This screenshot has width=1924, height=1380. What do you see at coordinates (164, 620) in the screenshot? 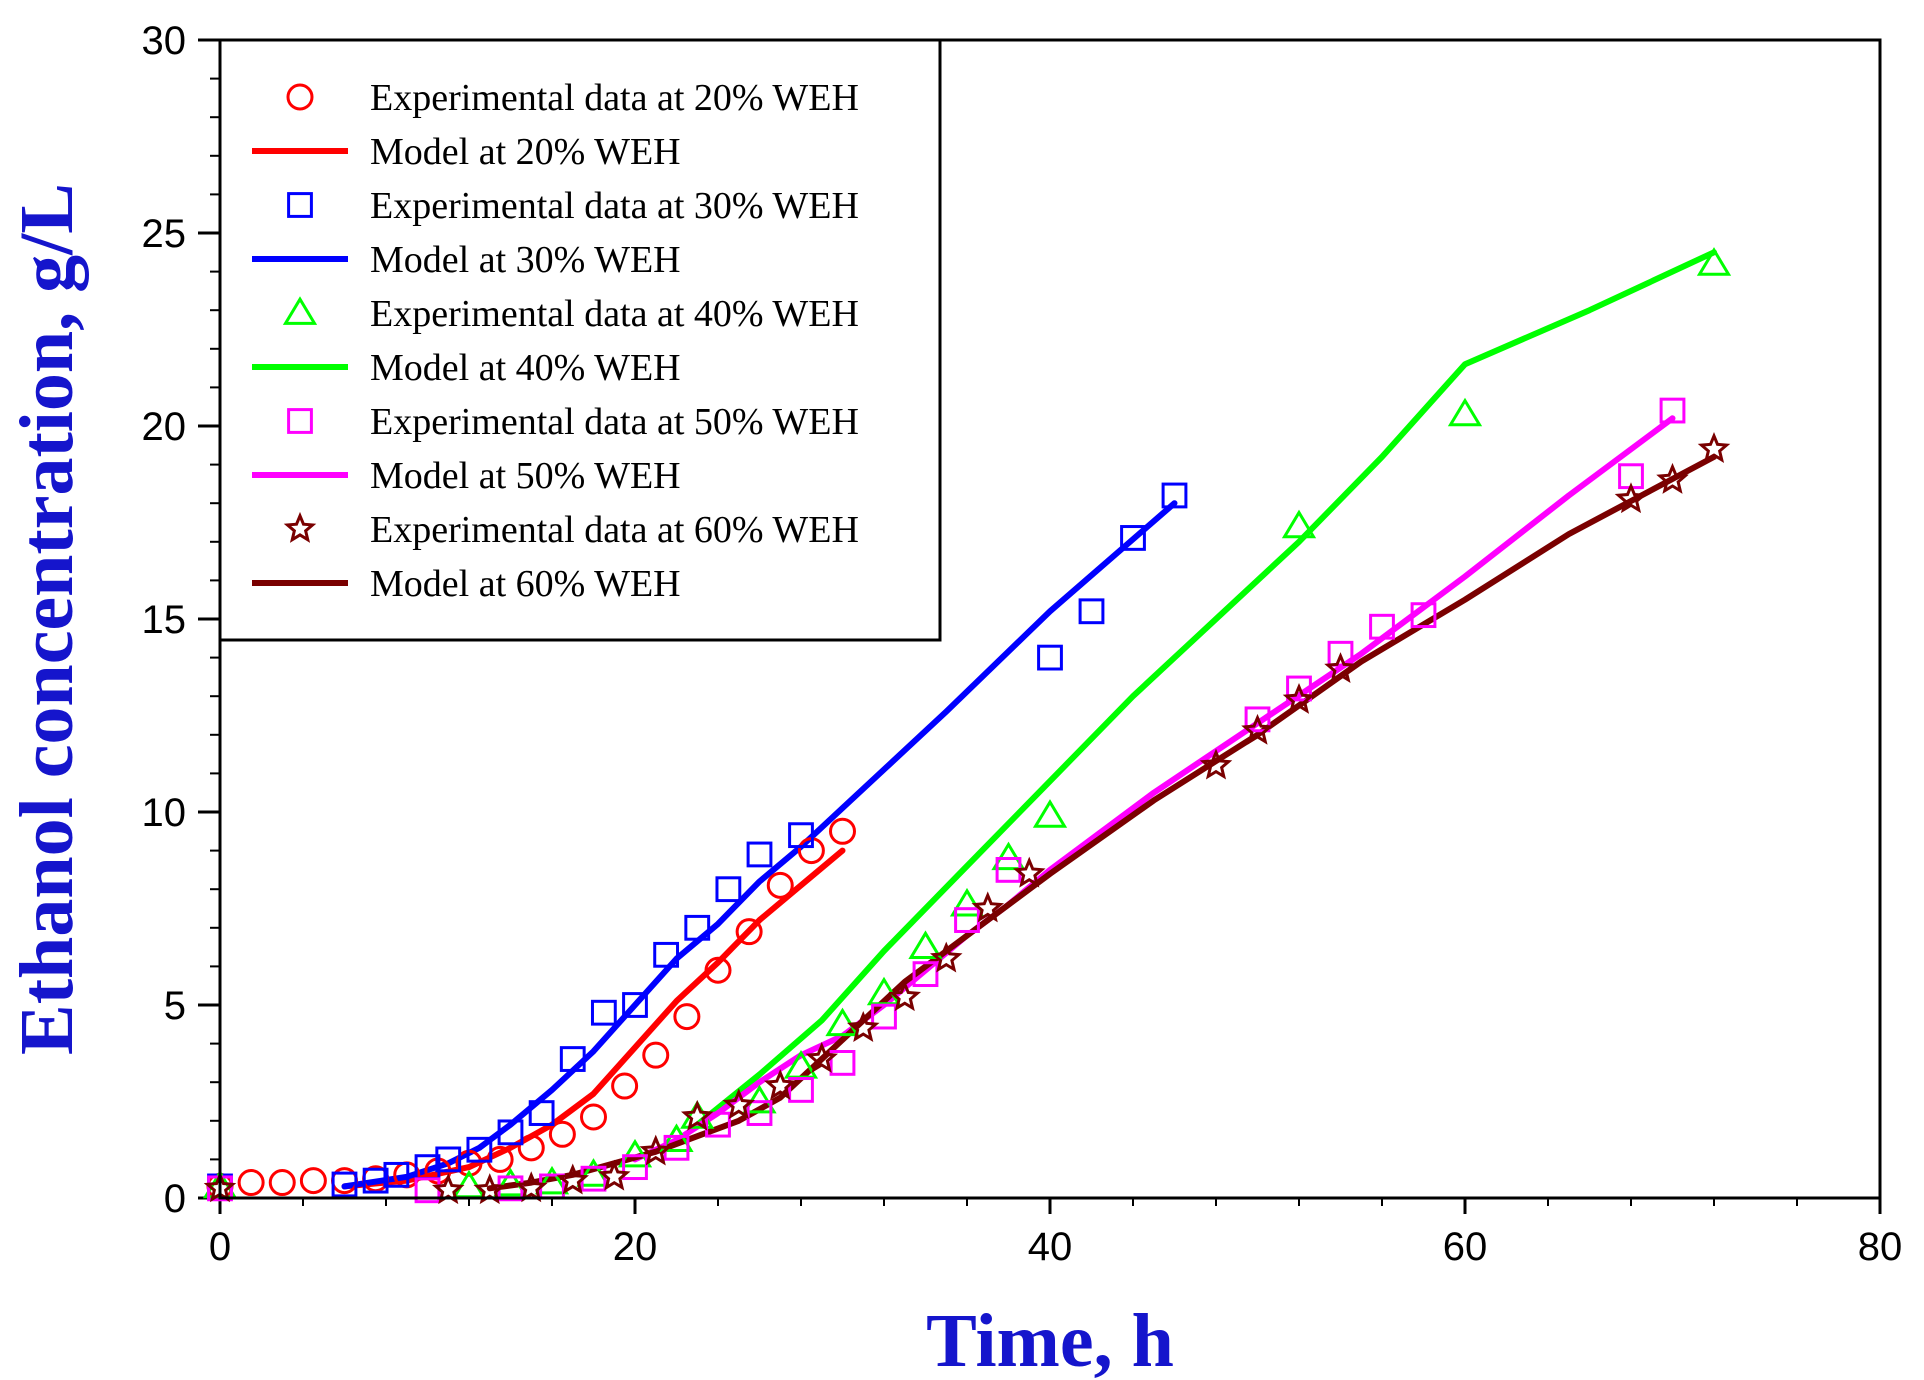
I see `y-tick-label: 15` at bounding box center [164, 620].